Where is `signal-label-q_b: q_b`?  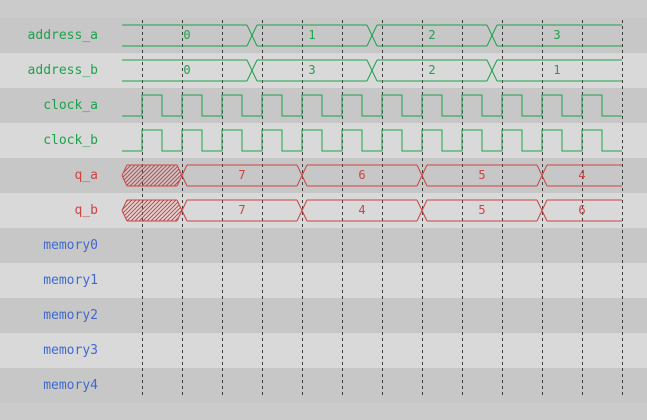 signal-label-q_b: q_b is located at coordinates (86, 210).